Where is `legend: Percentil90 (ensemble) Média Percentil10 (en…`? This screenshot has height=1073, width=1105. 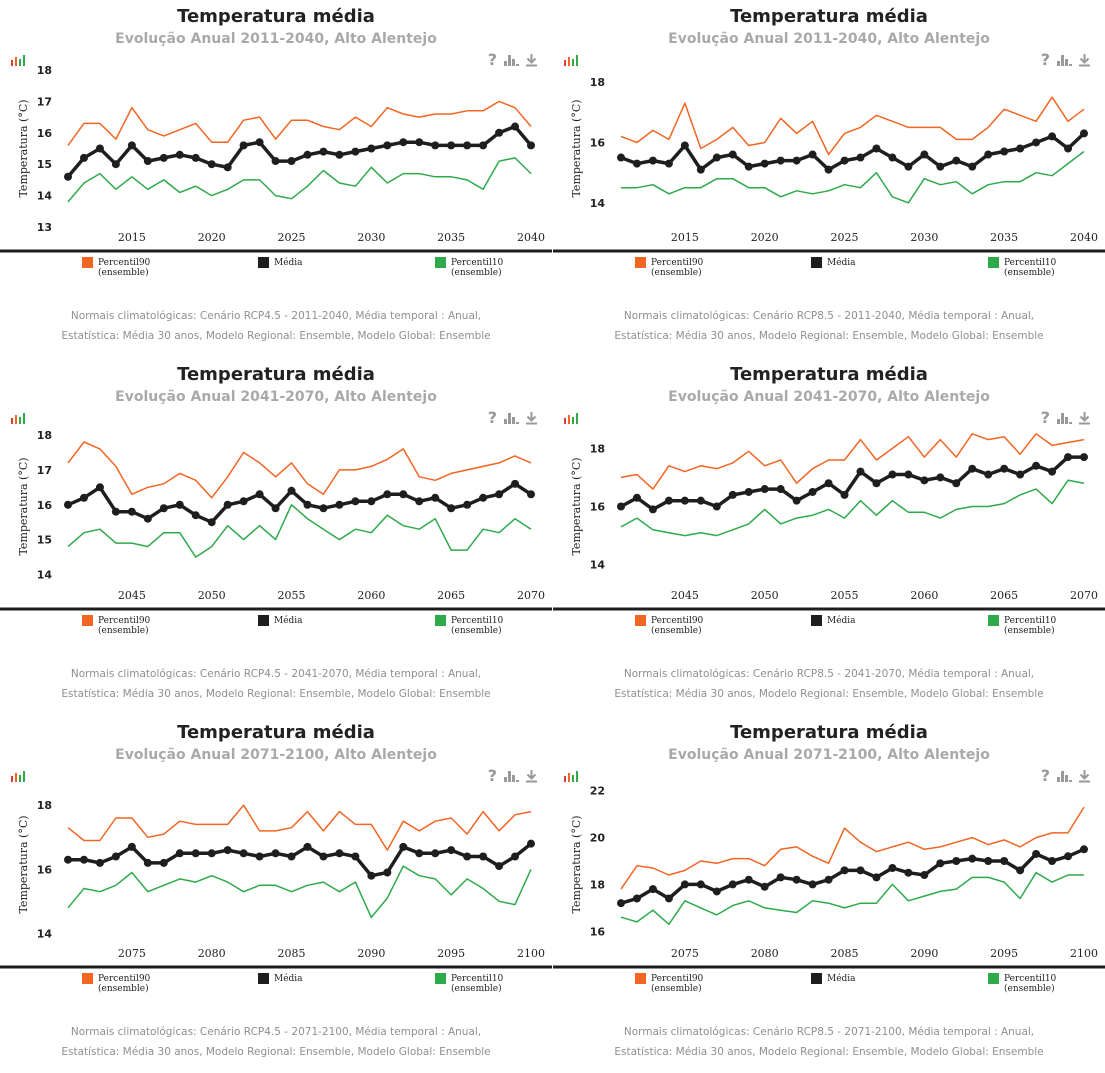 legend: Percentil90 (ensemble) Média Percentil10 (en… is located at coordinates (276, 988).